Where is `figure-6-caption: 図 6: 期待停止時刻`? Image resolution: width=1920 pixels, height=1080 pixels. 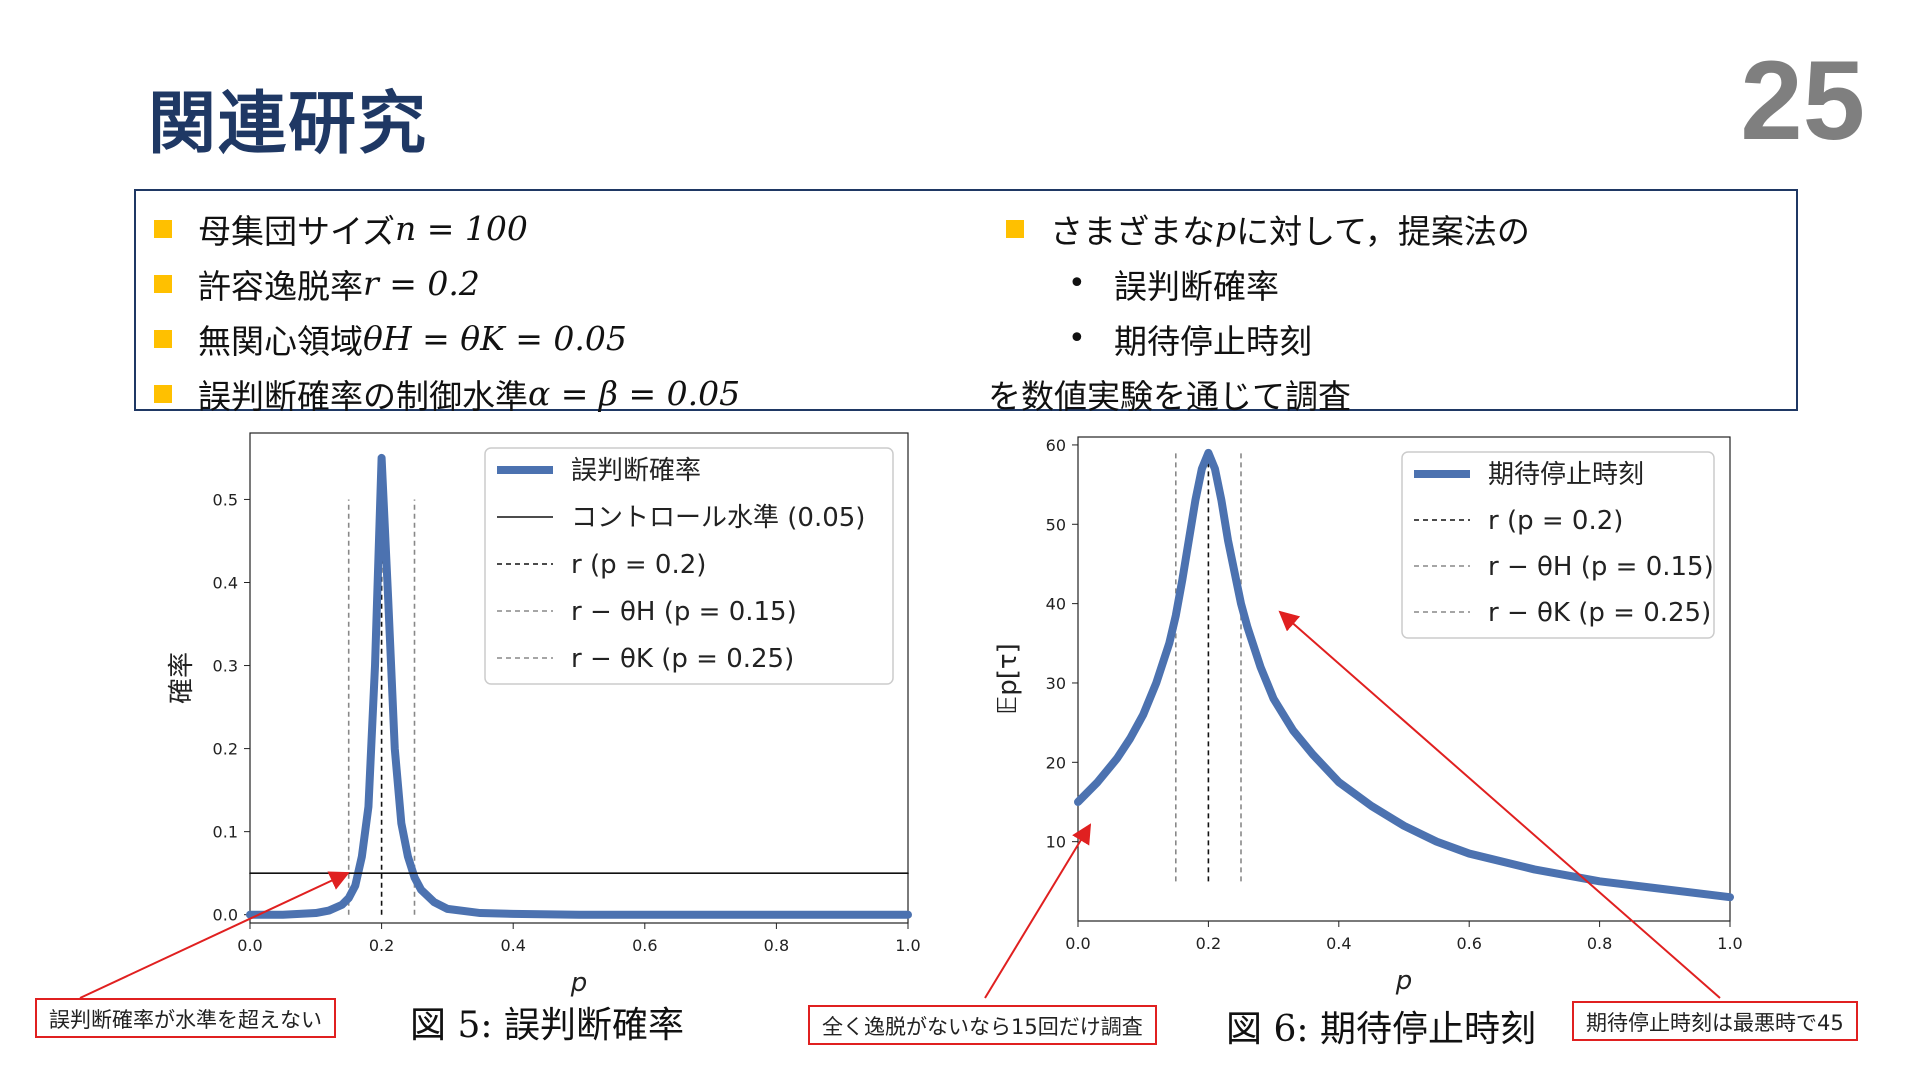
figure-6-caption: 図 6: 期待停止時刻 is located at coordinates (1381, 1026).